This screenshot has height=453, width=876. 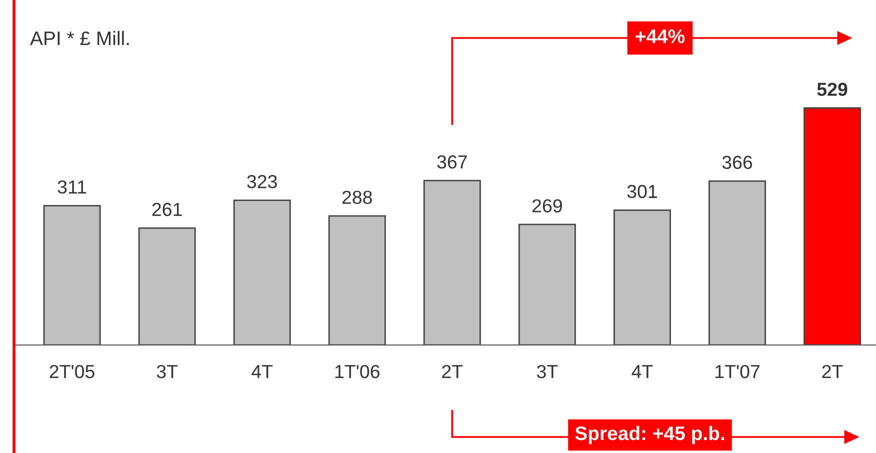 I want to click on data-label: 311, so click(x=72, y=187).